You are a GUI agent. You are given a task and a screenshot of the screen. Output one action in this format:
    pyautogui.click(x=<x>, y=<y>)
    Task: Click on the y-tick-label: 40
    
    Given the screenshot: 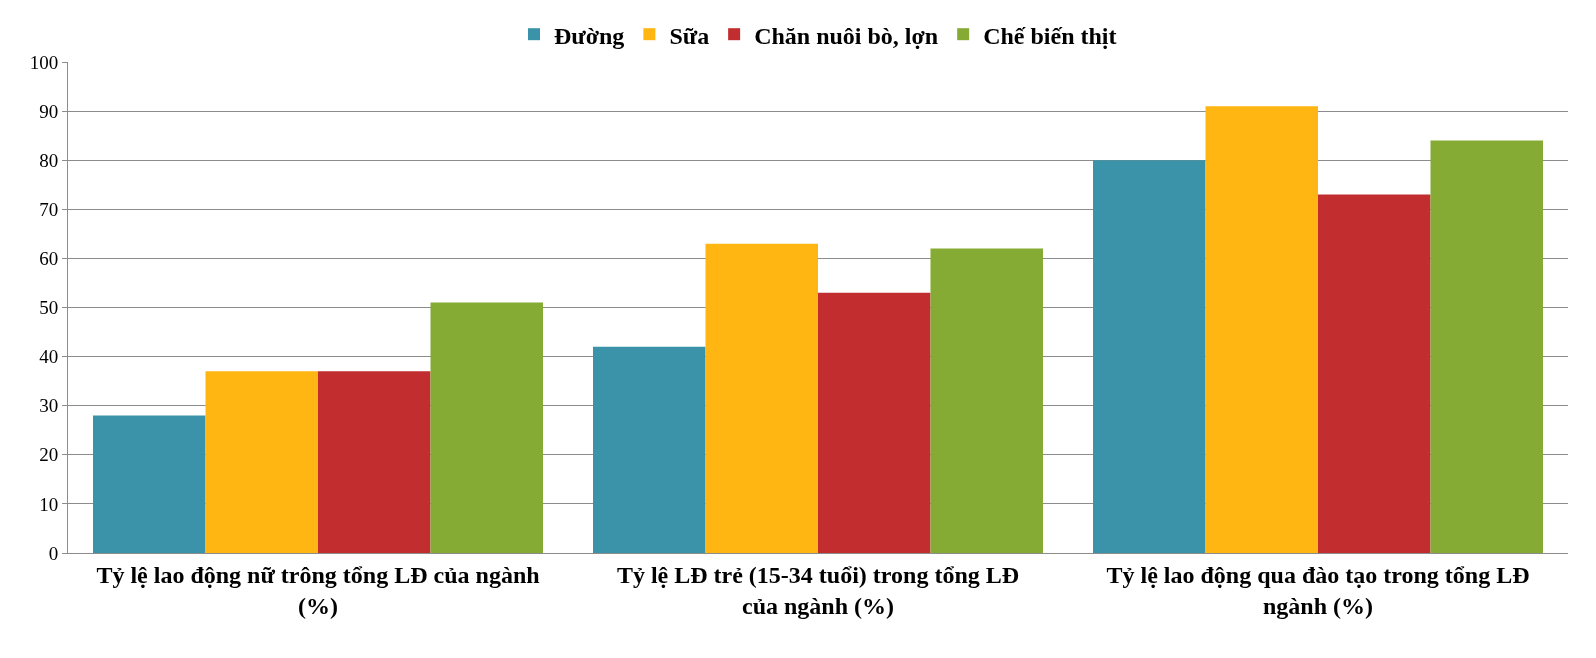 What is the action you would take?
    pyautogui.click(x=49, y=357)
    